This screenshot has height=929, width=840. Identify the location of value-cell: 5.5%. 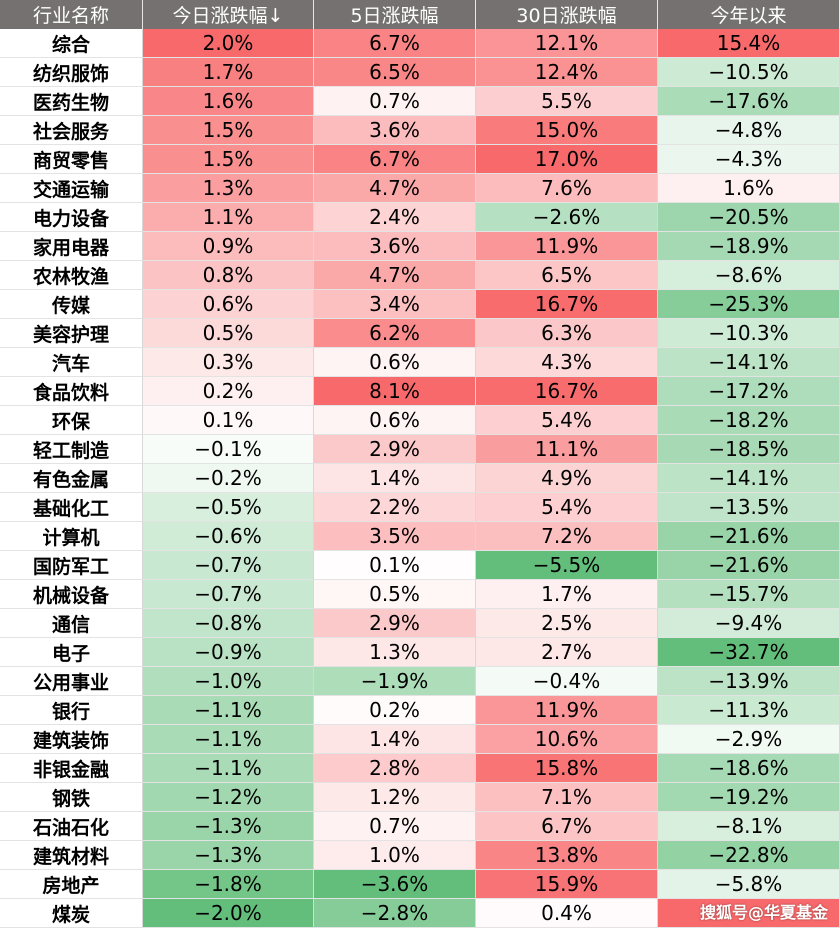
(567, 101).